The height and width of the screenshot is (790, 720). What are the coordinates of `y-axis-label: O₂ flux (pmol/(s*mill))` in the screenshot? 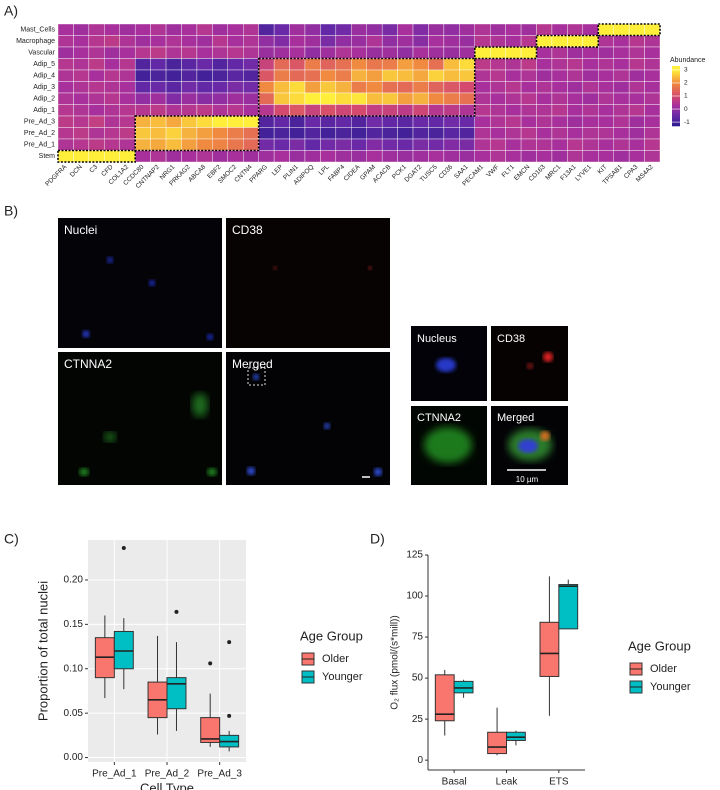 It's located at (395, 662).